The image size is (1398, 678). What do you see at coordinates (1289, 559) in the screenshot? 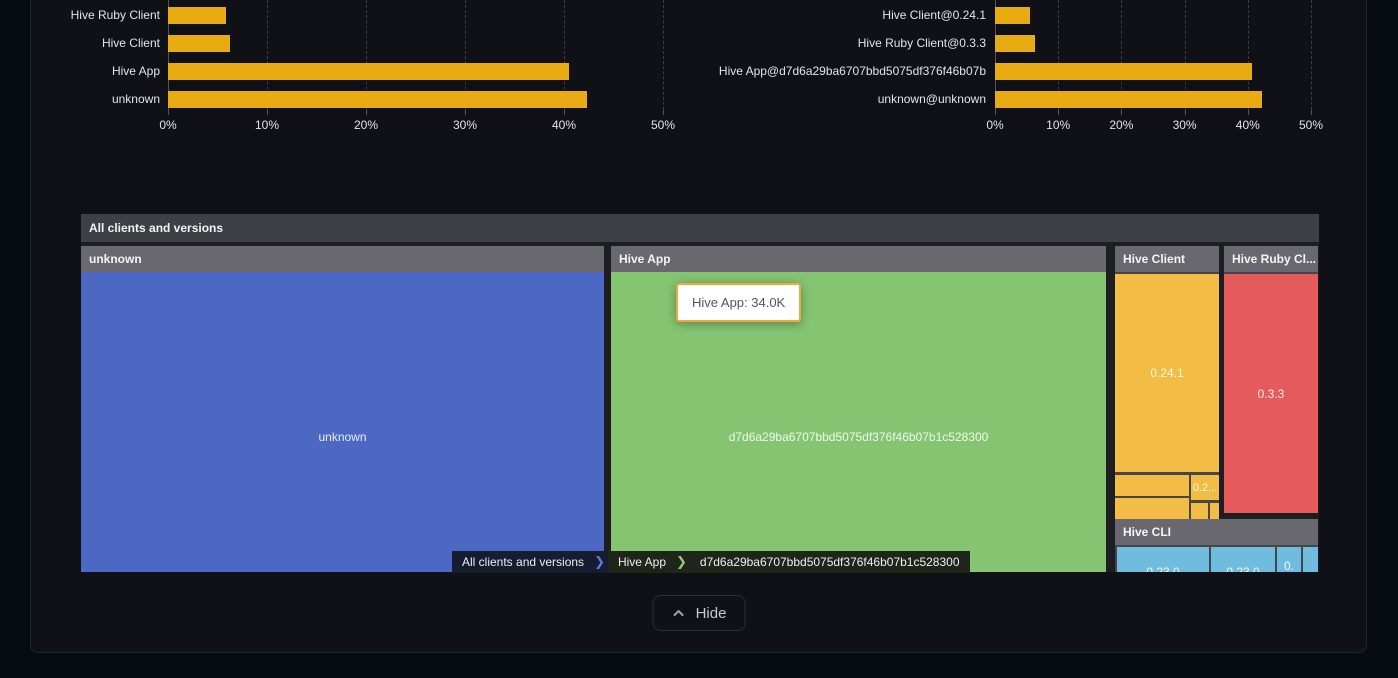
I see `treemap-block-hive-cli-0: 0.` at bounding box center [1289, 559].